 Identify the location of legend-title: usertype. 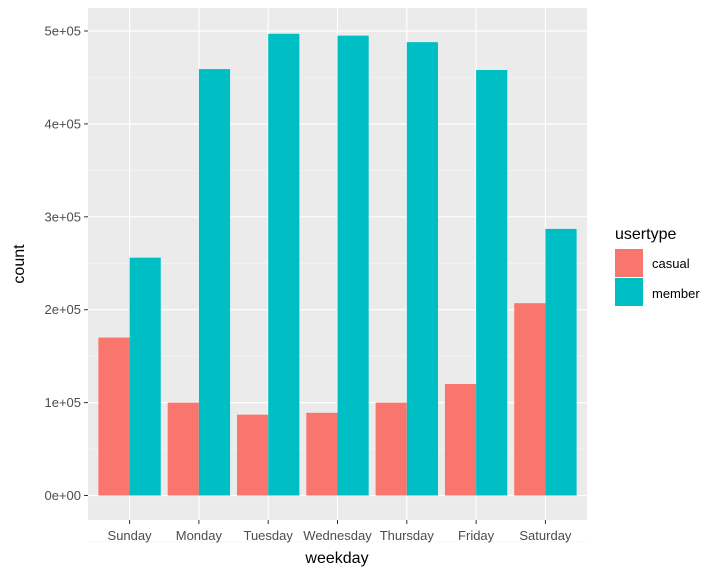
(645, 234).